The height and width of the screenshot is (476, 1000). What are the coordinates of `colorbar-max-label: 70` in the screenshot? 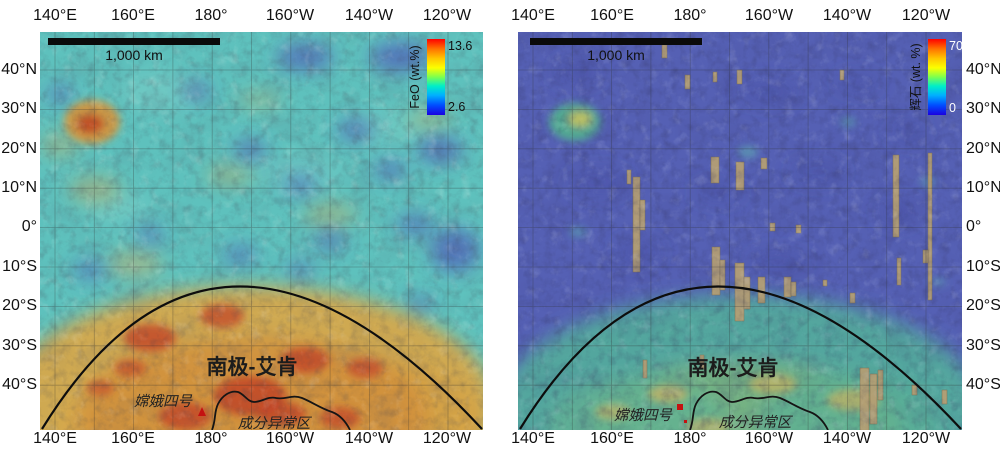 It's located at (955, 46).